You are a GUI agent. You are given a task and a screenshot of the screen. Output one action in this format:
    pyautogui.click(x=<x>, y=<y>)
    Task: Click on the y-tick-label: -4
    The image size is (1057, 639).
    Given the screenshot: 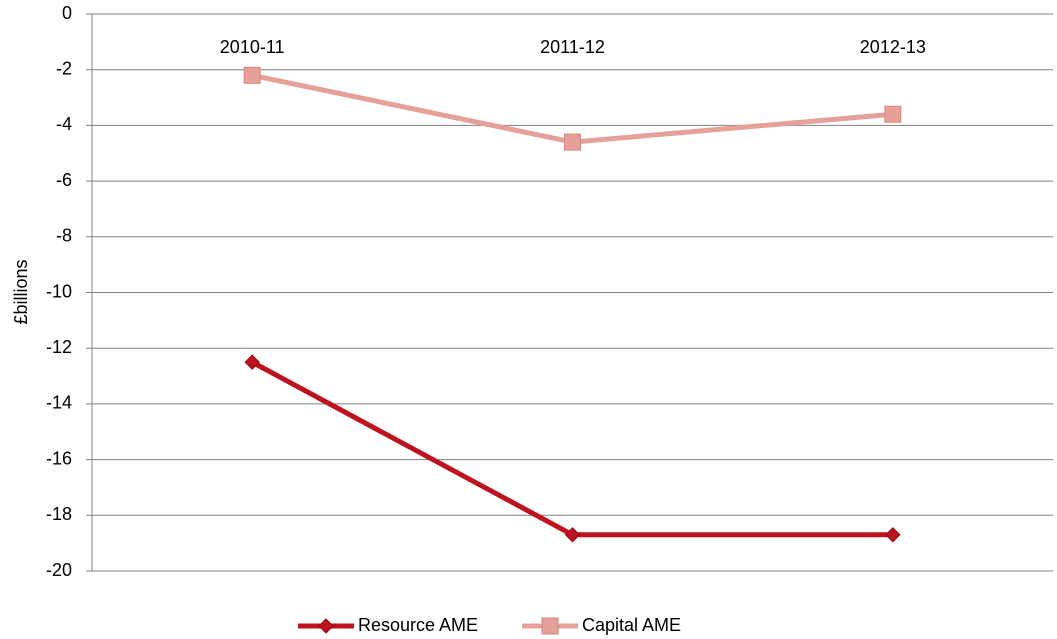 What is the action you would take?
    pyautogui.click(x=64, y=124)
    